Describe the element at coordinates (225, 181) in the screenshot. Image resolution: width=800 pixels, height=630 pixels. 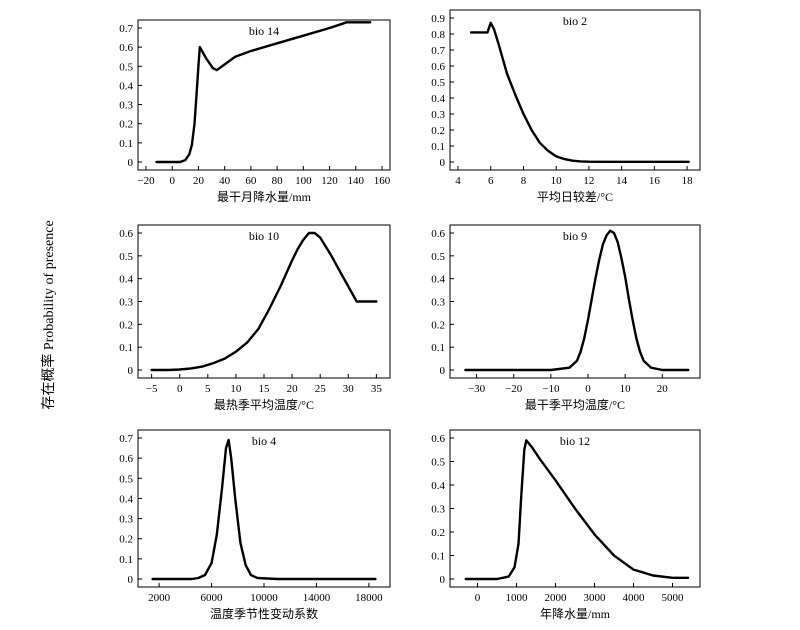
I see `x-tick-label: 40` at that location.